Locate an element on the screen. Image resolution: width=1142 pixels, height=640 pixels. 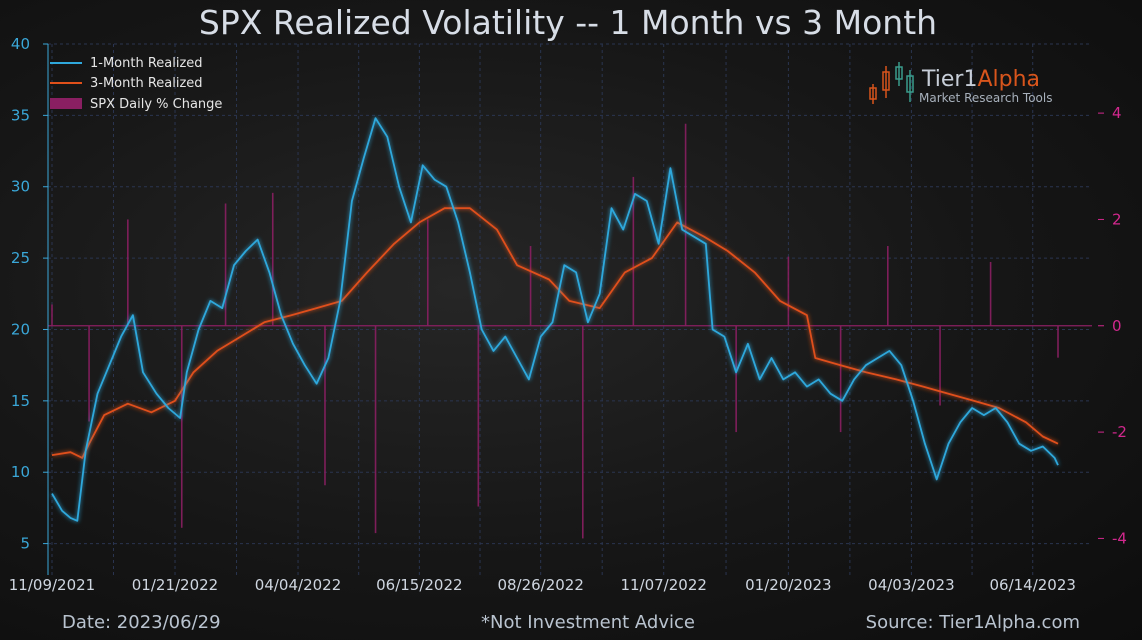
tier1alpha-logo: Tier1Alpha Market Research Tools is located at coordinates (960, 83).